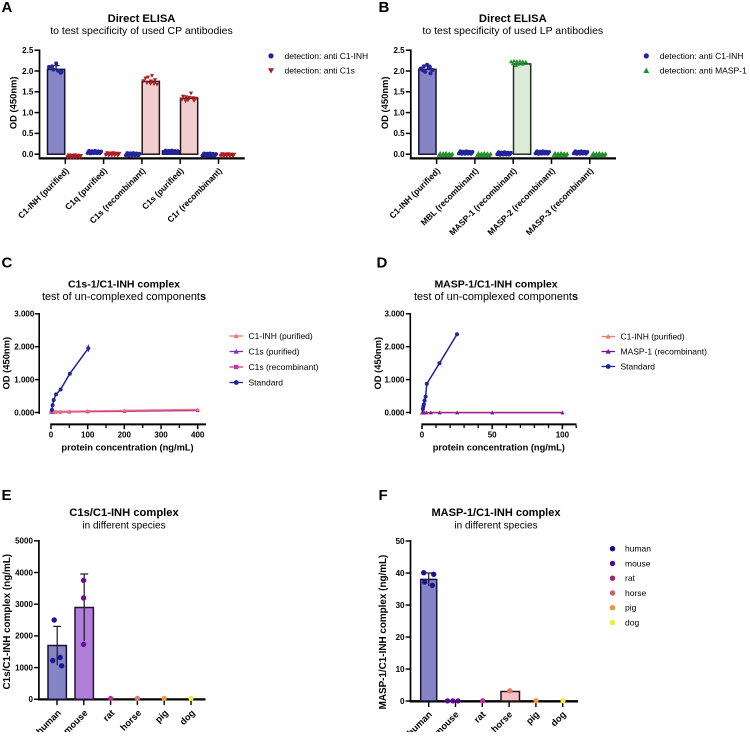 The width and height of the screenshot is (750, 737). I want to click on svg-text: MASP-3 (recombinant), so click(560, 202).